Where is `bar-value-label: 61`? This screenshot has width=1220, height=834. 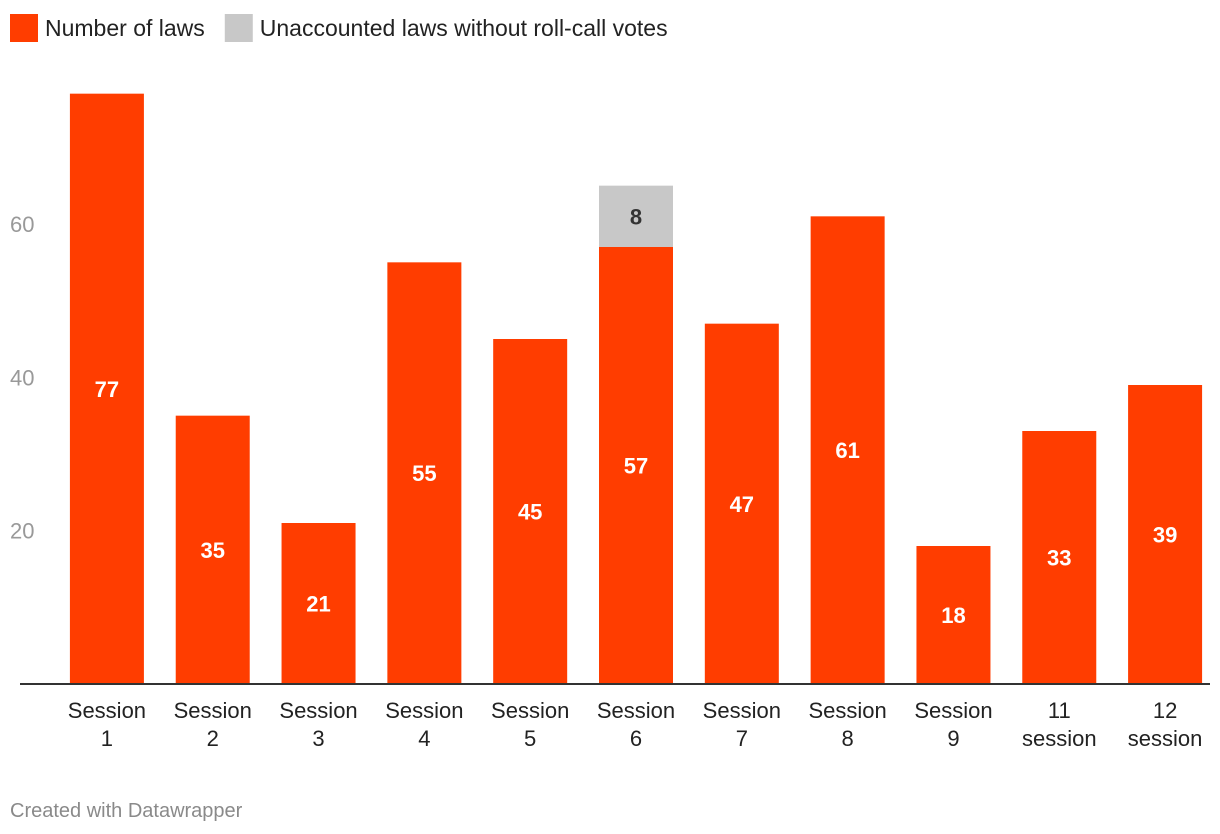
bar-value-label: 61 is located at coordinates (847, 450).